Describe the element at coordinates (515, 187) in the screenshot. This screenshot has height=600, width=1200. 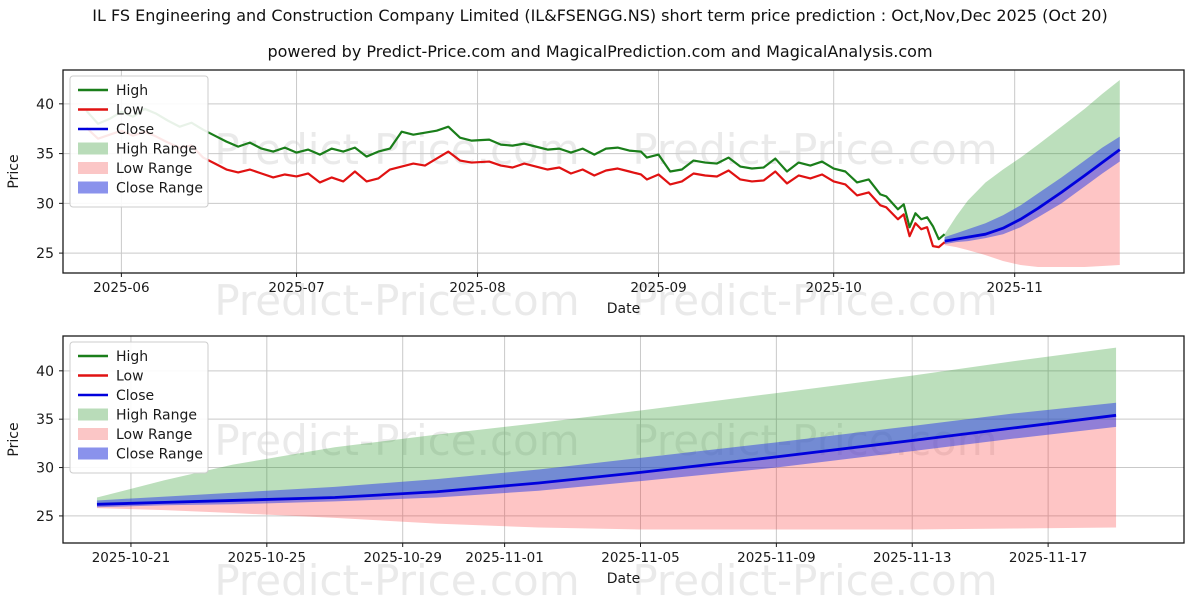
I see `low-line` at that location.